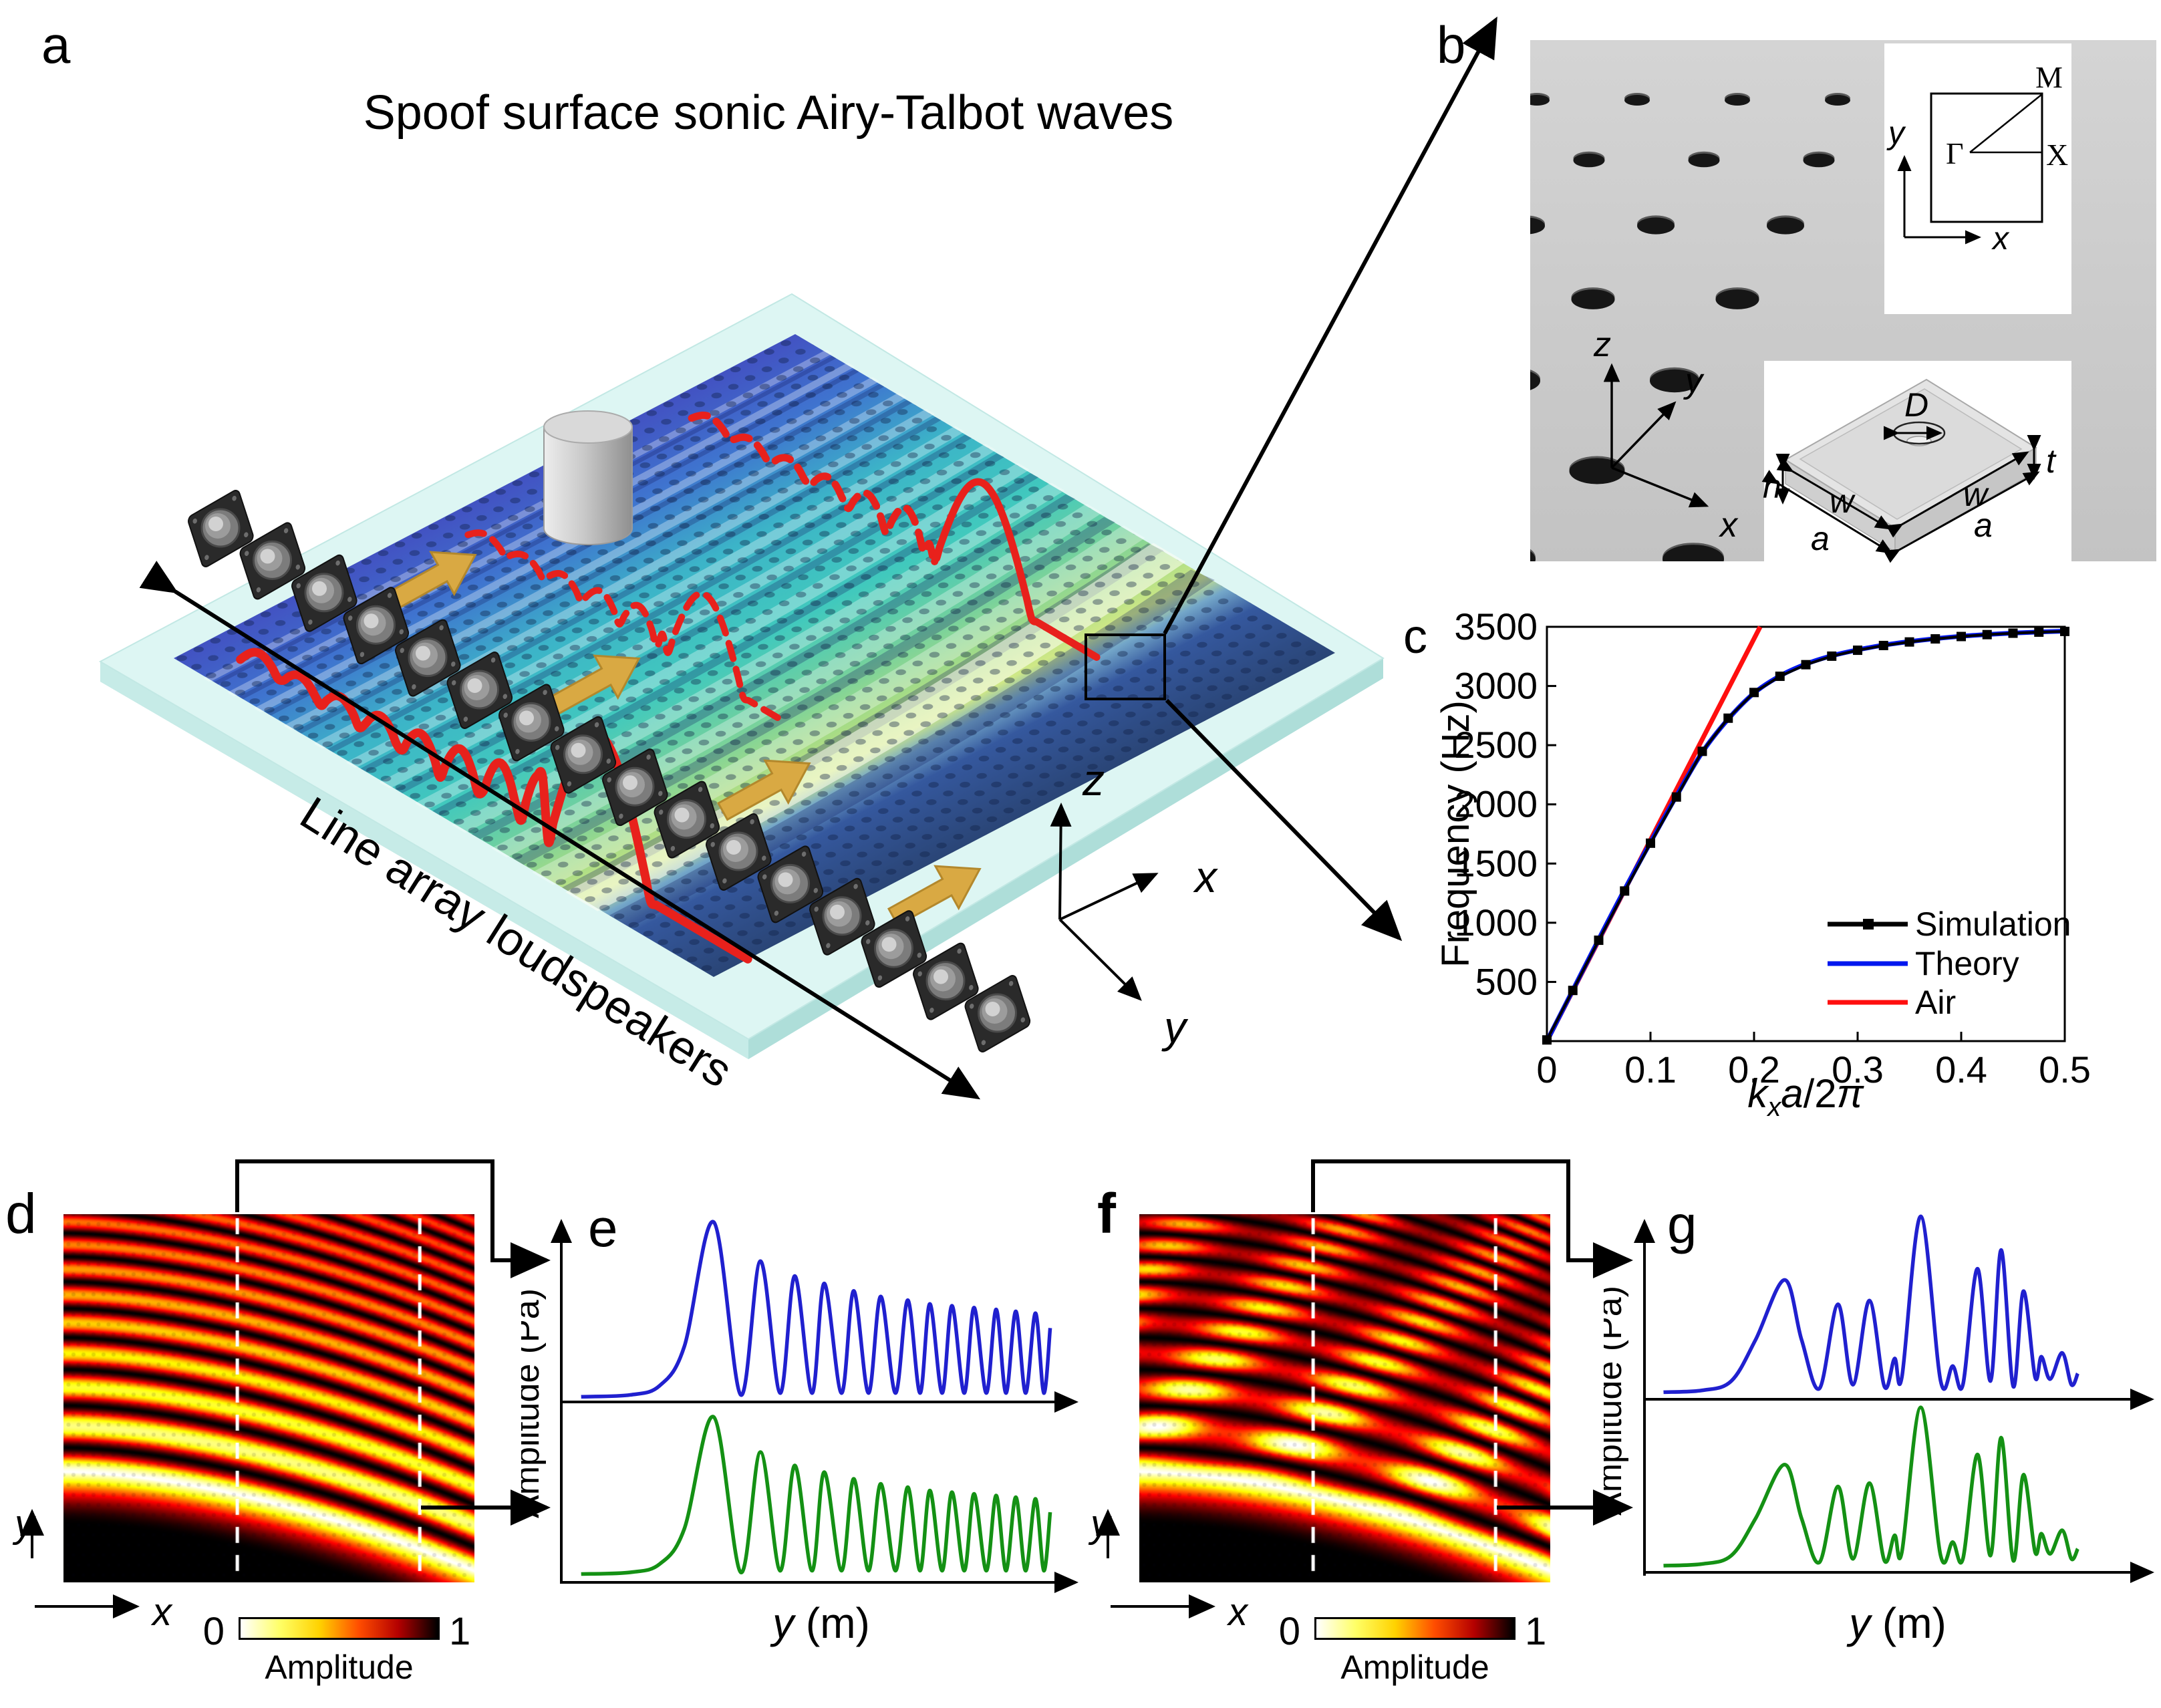  I want to click on scene-axis-y: y, so click(1175, 1027).